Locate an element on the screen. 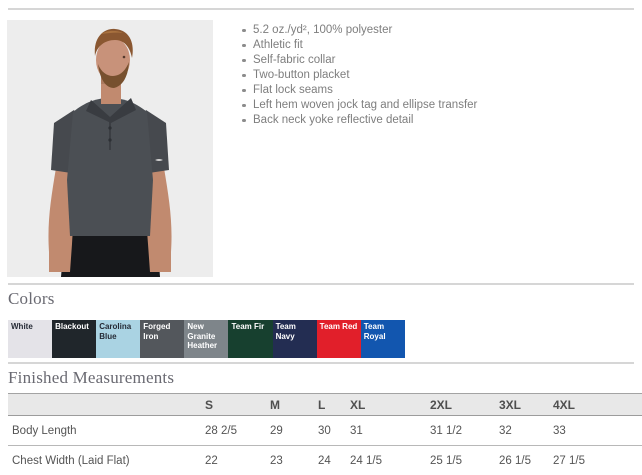  size-column-header: M is located at coordinates (275, 404).